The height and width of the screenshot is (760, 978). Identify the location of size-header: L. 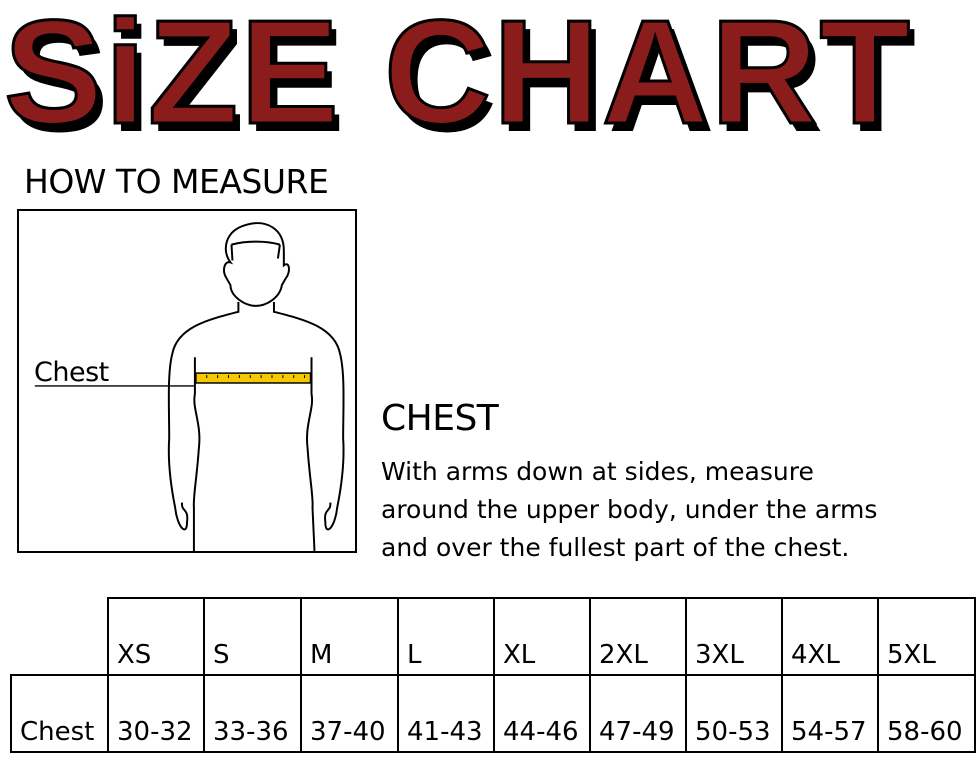
(446, 636).